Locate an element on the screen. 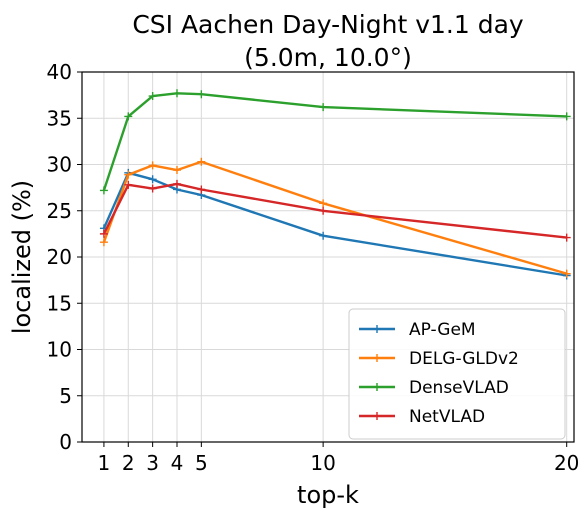  legend-label: DELG-GLDv2 is located at coordinates (464, 359).